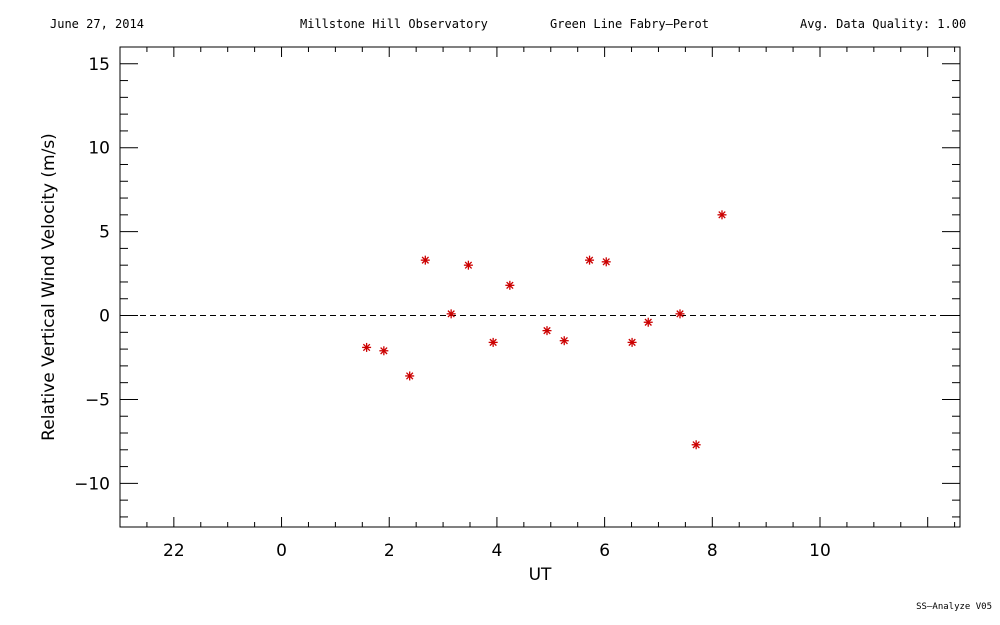 The image size is (1000, 625). Describe the element at coordinates (540, 575) in the screenshot. I see `x-axis-label: UT` at that location.